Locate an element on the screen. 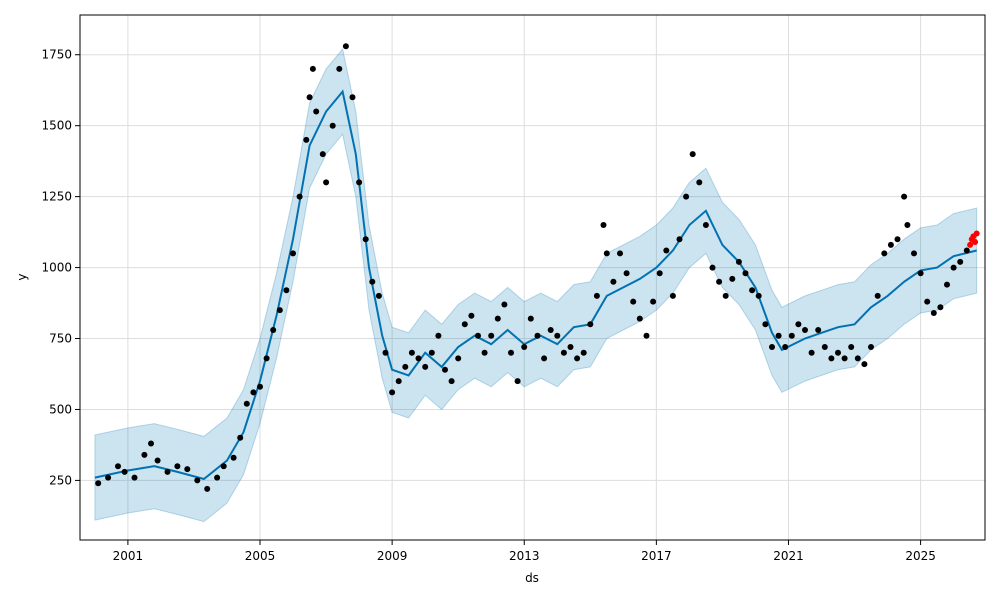 Image resolution: width=1000 pixels, height=604 pixels. y-axis: 250 500 750 1000 1250 1500 1750 is located at coordinates (60, 267).